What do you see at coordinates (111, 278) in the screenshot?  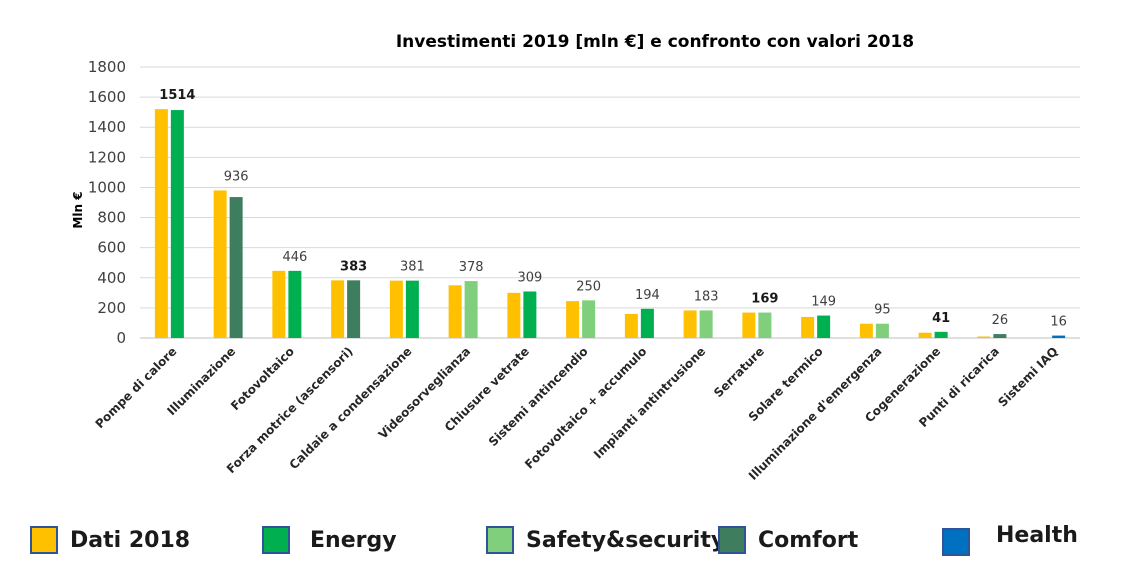 I see `y-tick-label: 400` at bounding box center [111, 278].